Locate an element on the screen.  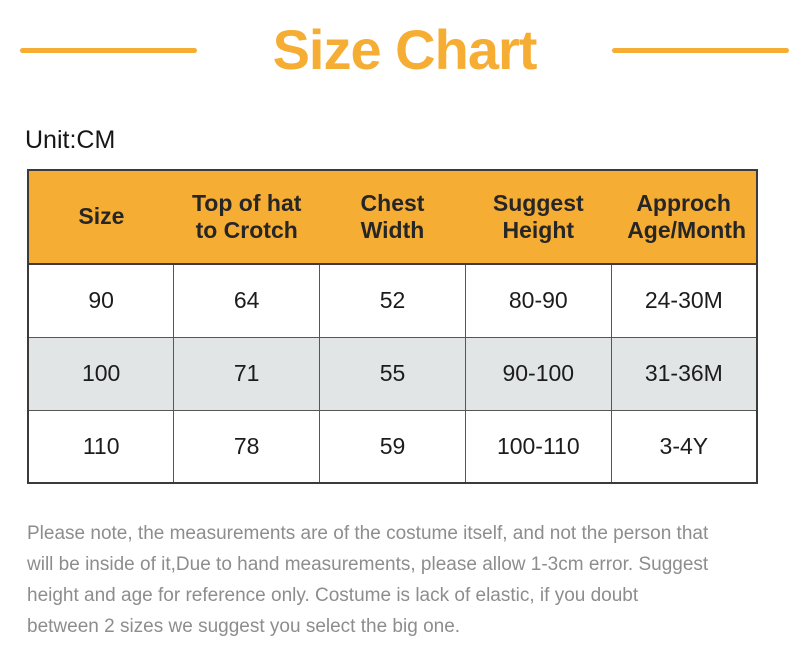
table-cell: 52 is located at coordinates (392, 300).